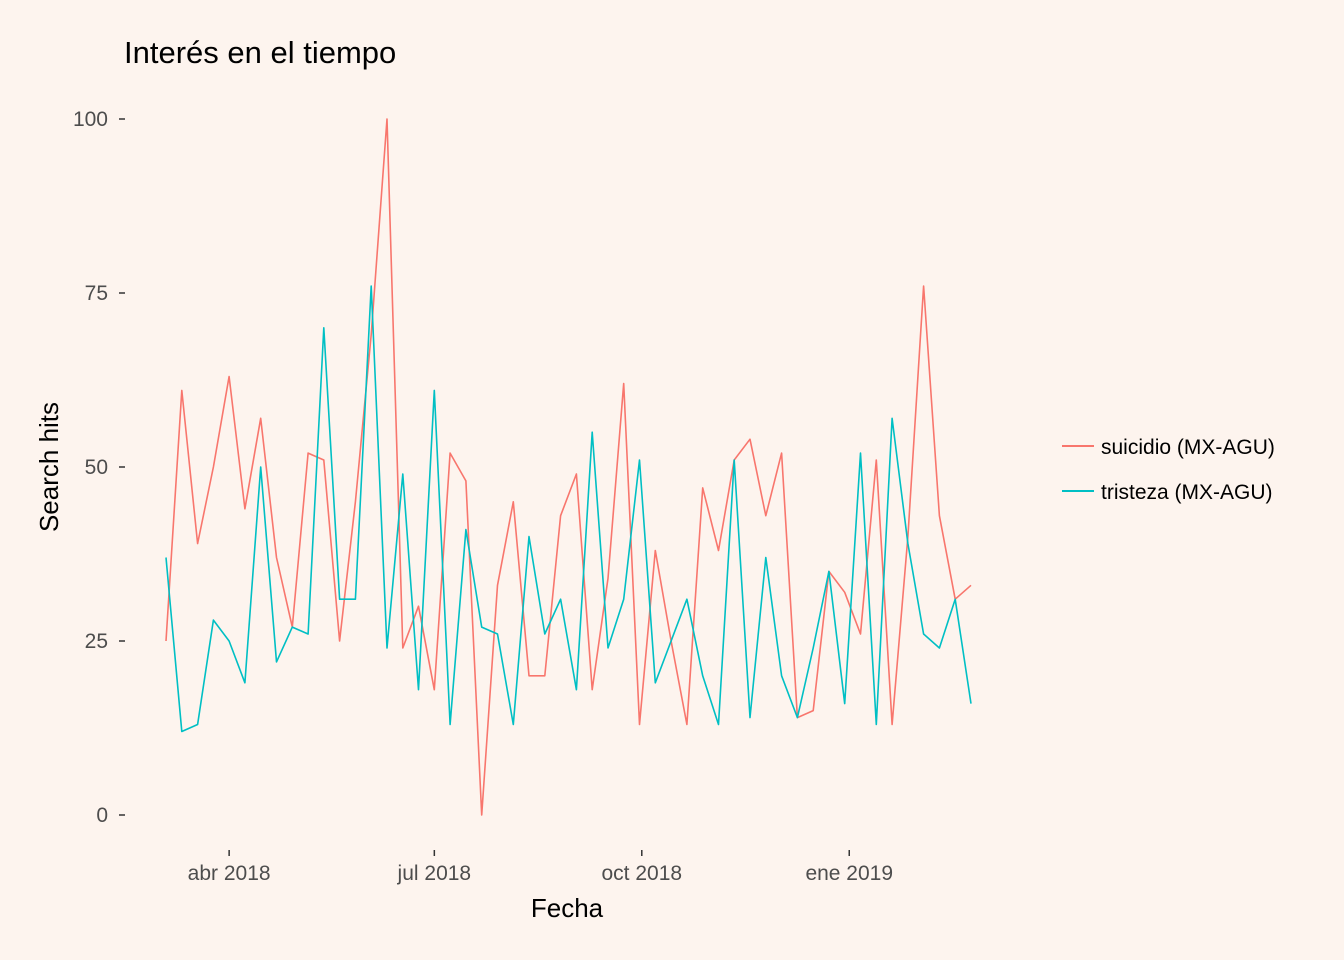 The height and width of the screenshot is (960, 1344). What do you see at coordinates (849, 873) in the screenshot?
I see `x-tick-label: ene 2019` at bounding box center [849, 873].